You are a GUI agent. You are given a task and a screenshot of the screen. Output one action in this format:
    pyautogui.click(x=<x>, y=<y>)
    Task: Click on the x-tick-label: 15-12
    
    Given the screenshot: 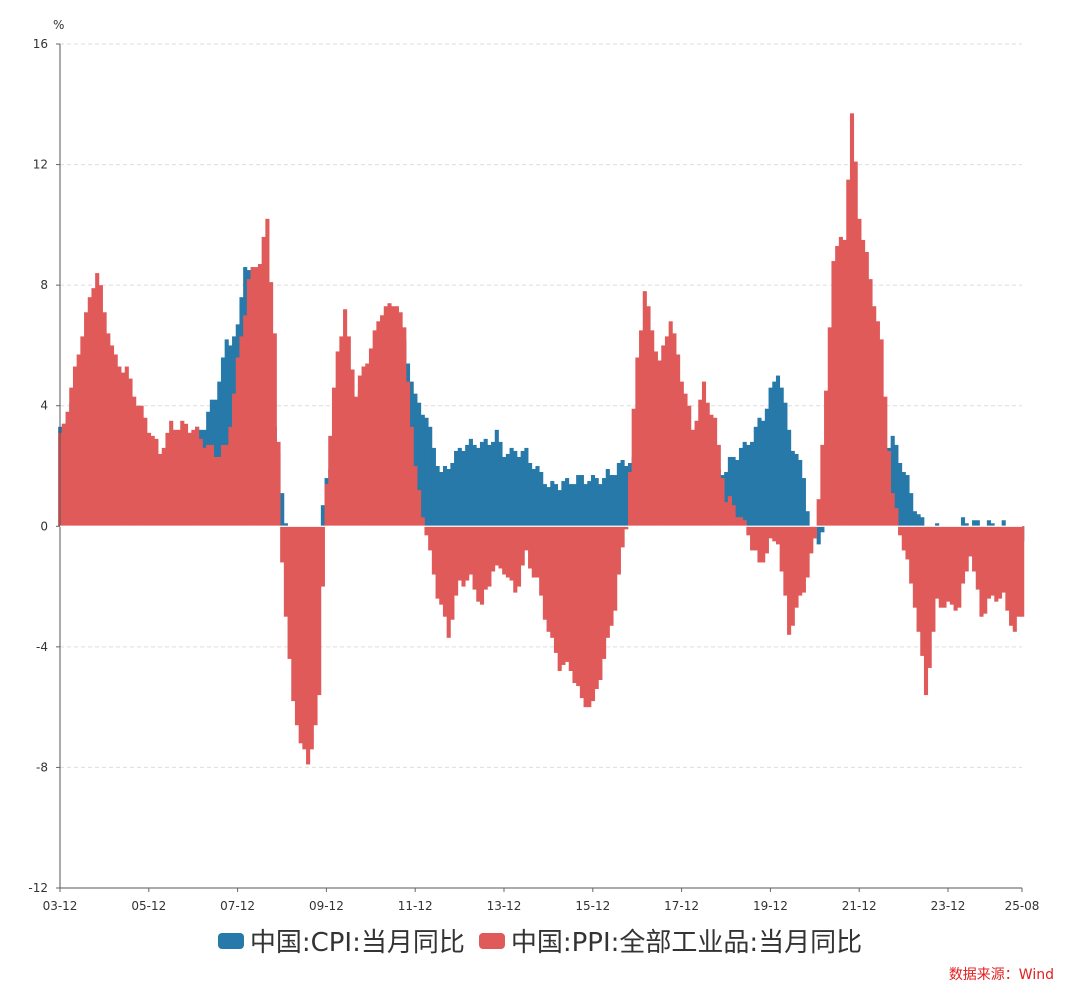 What is the action you would take?
    pyautogui.click(x=592, y=906)
    